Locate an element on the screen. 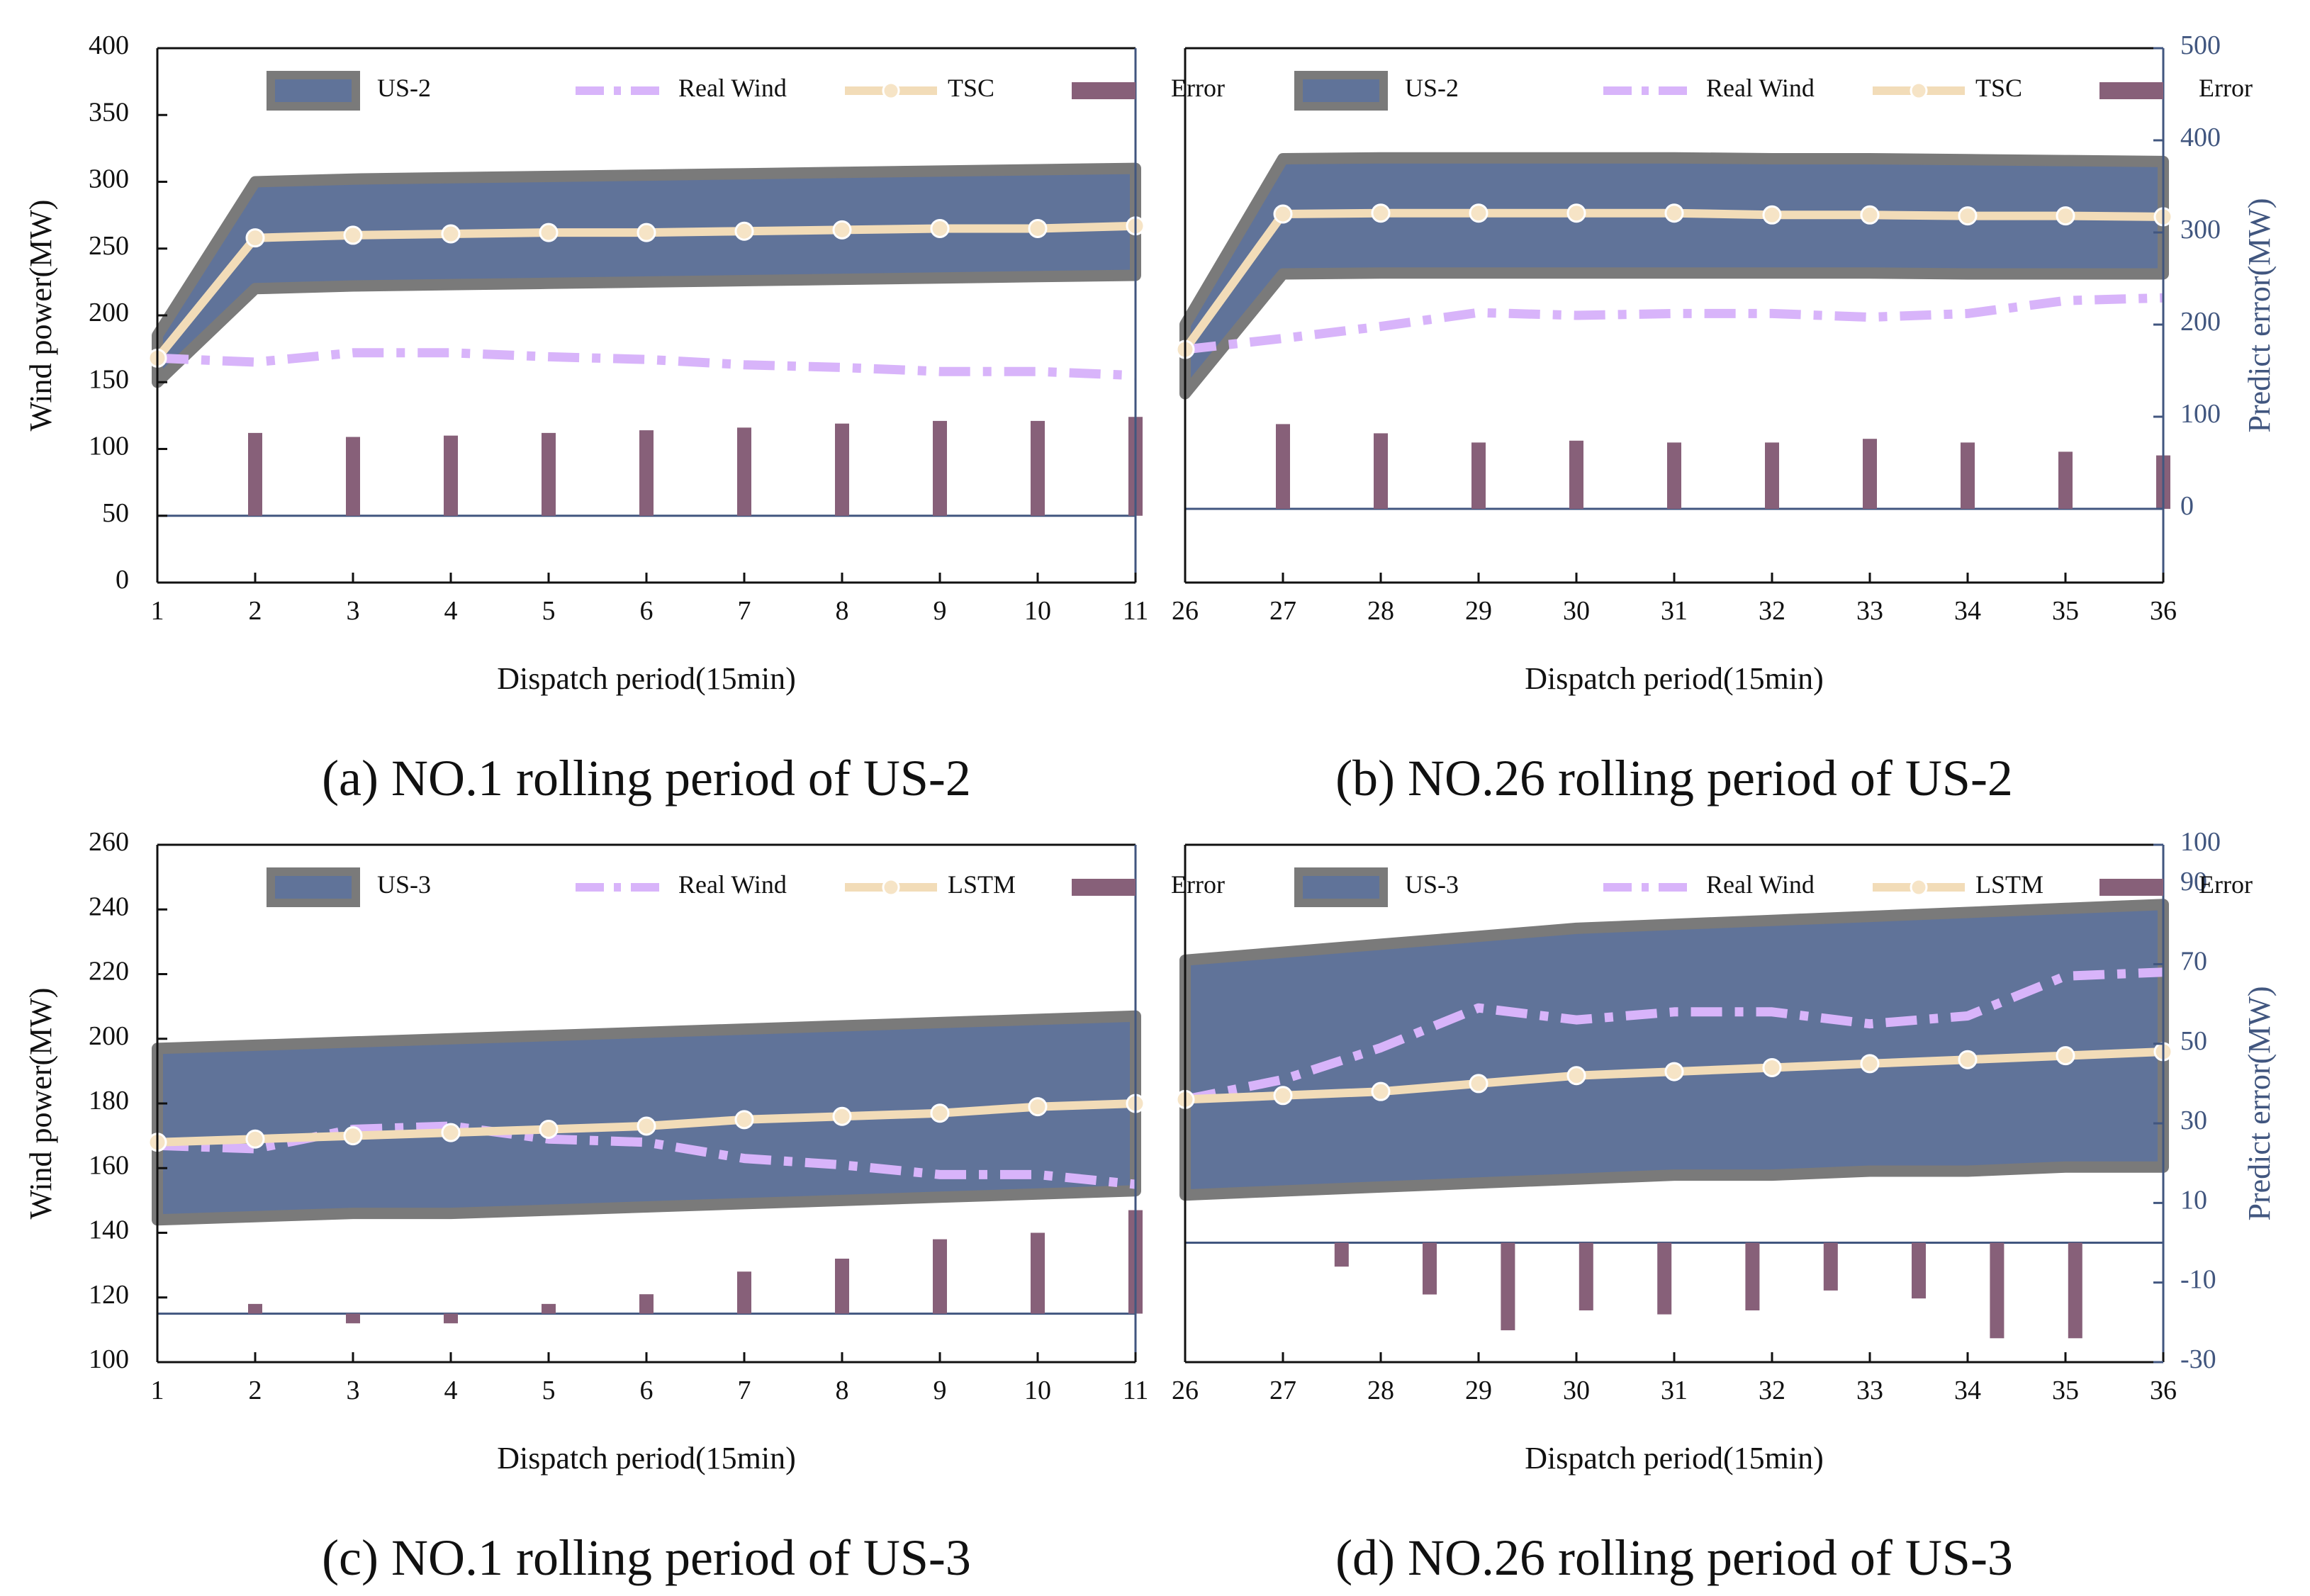 This screenshot has width=2310, height=1596. y2-tick-label: 50 is located at coordinates (2193, 1041).